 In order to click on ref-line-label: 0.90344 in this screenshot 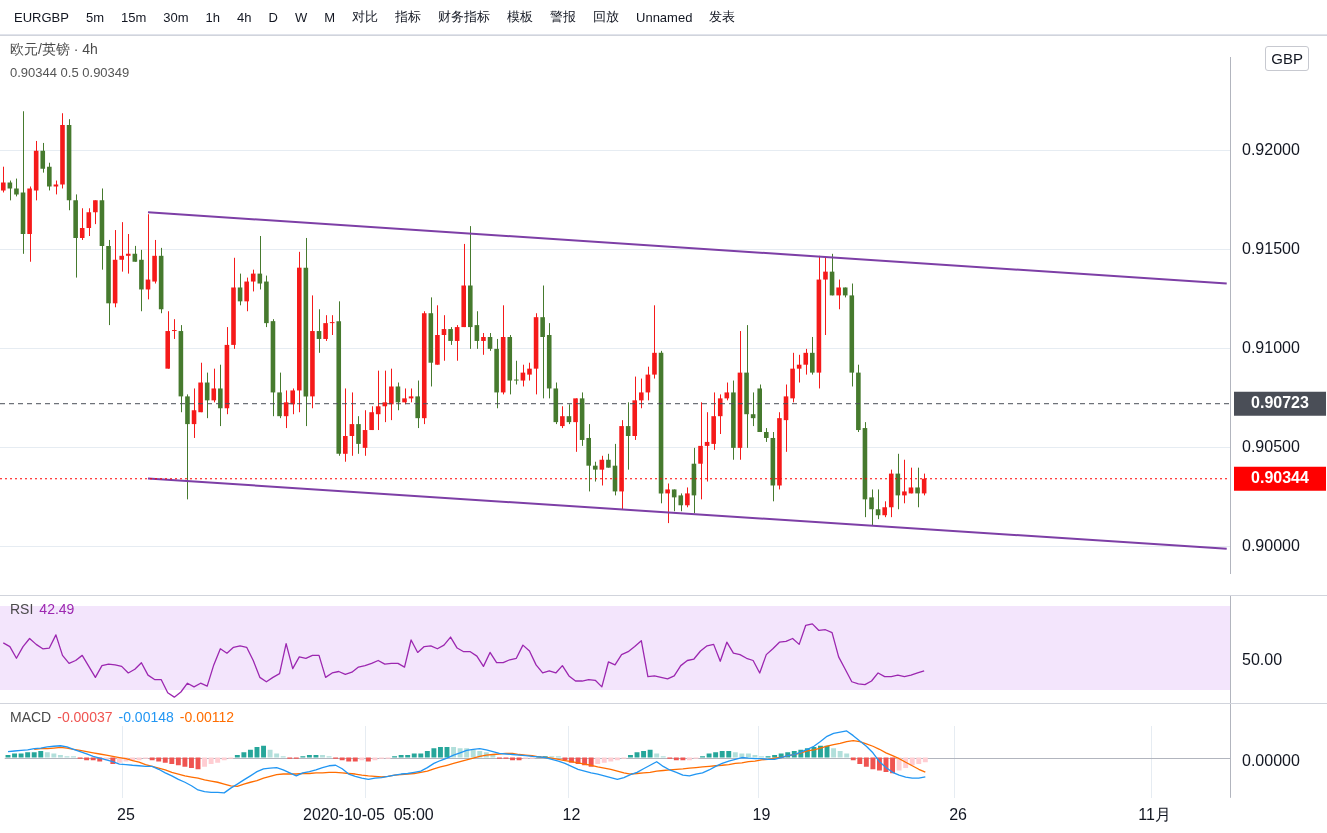, I will do `click(1280, 478)`.